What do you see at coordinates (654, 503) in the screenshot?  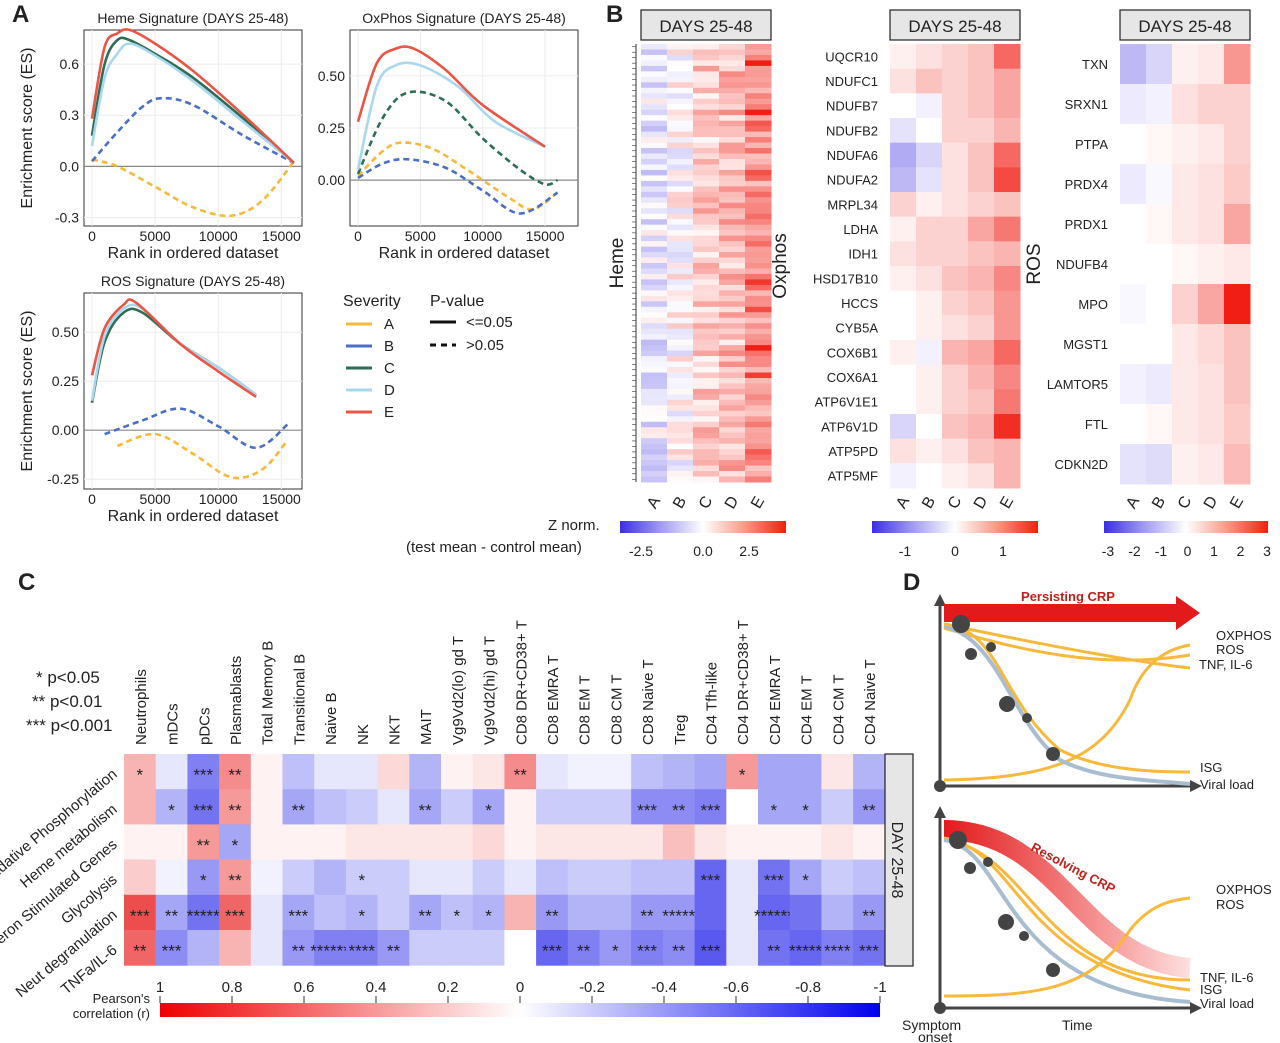 I see `column-label: A` at bounding box center [654, 503].